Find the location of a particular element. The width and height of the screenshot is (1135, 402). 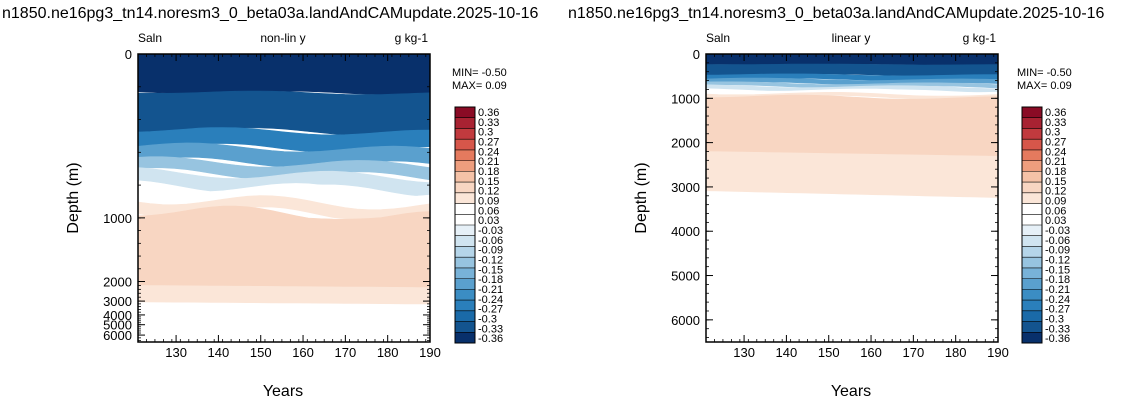

y-tick-label: 3000 is located at coordinates (685, 187).